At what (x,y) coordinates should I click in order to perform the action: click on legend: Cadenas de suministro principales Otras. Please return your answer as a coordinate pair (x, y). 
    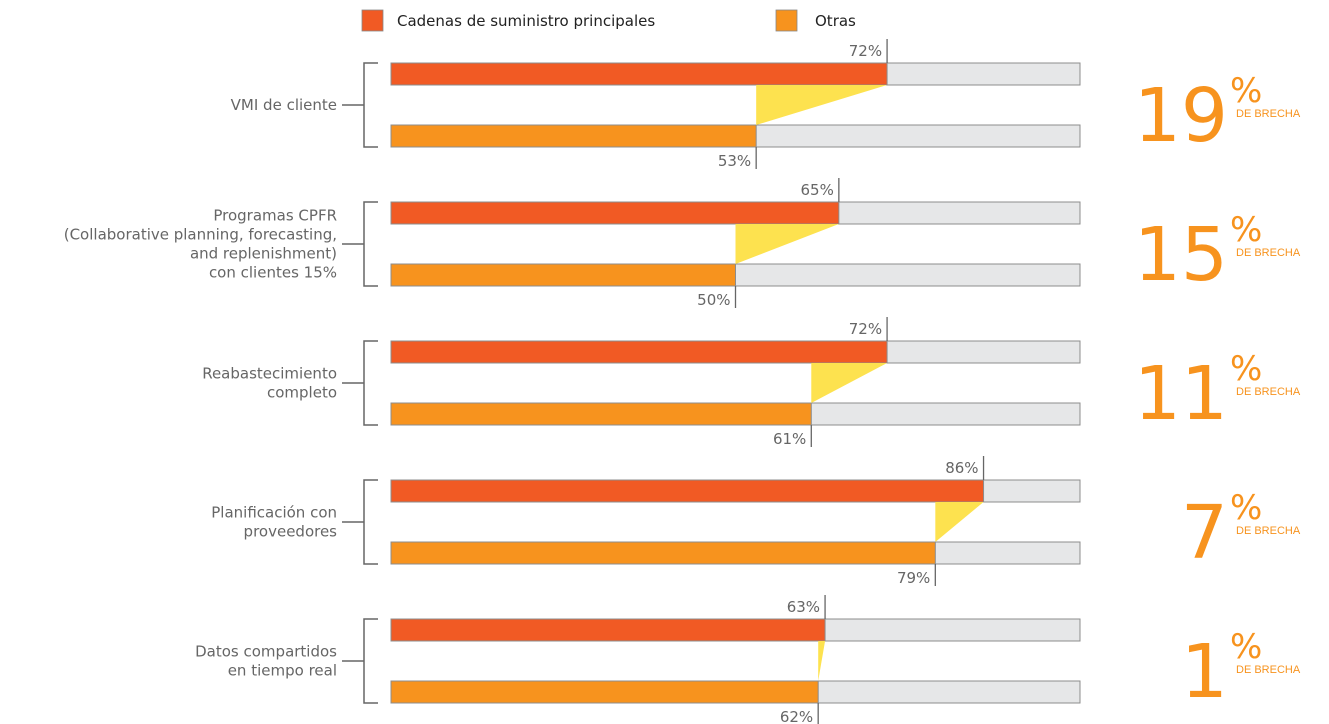
    Looking at the image, I should click on (608, 20).